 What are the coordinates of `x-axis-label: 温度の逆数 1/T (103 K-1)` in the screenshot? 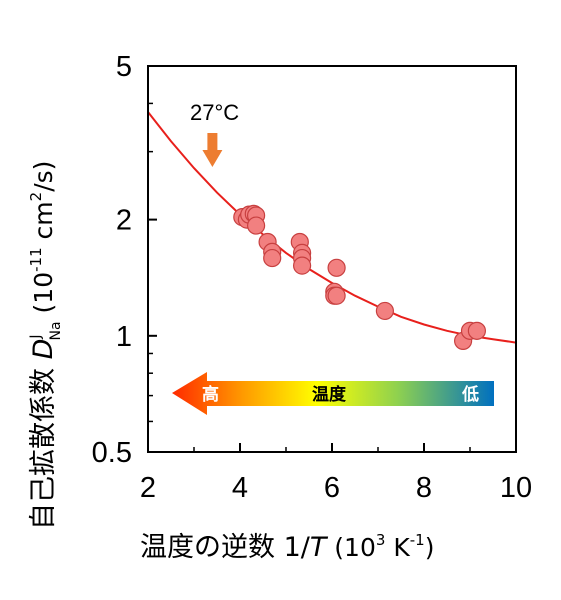 It's located at (287, 547).